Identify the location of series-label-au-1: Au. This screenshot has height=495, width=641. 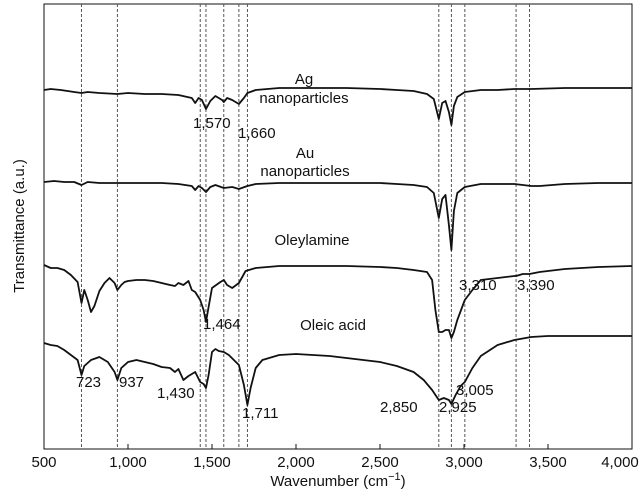
(305, 153).